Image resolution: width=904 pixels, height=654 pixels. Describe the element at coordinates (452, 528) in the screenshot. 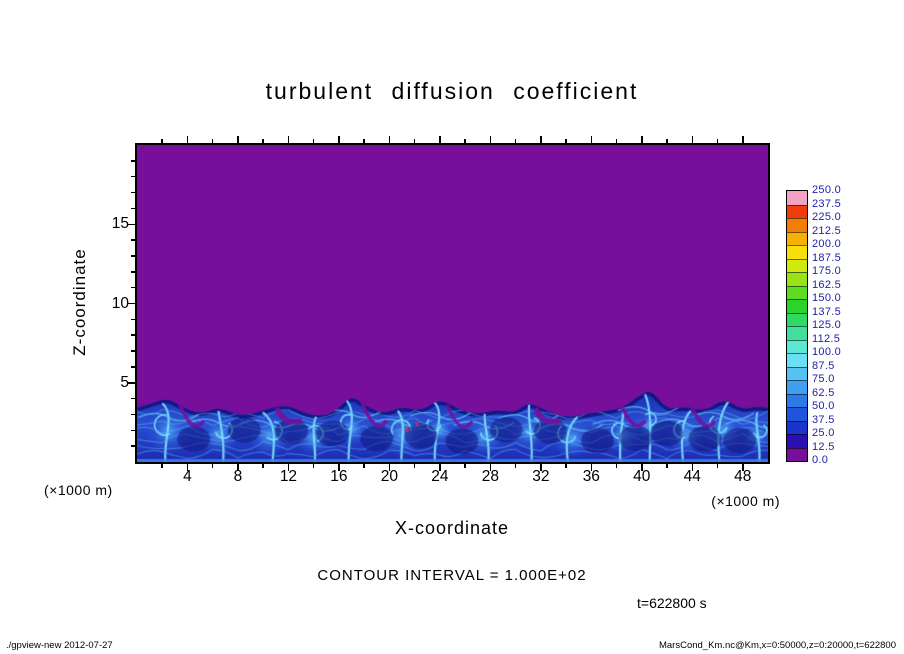

I see `x-axis-title: X-coordinate` at that location.